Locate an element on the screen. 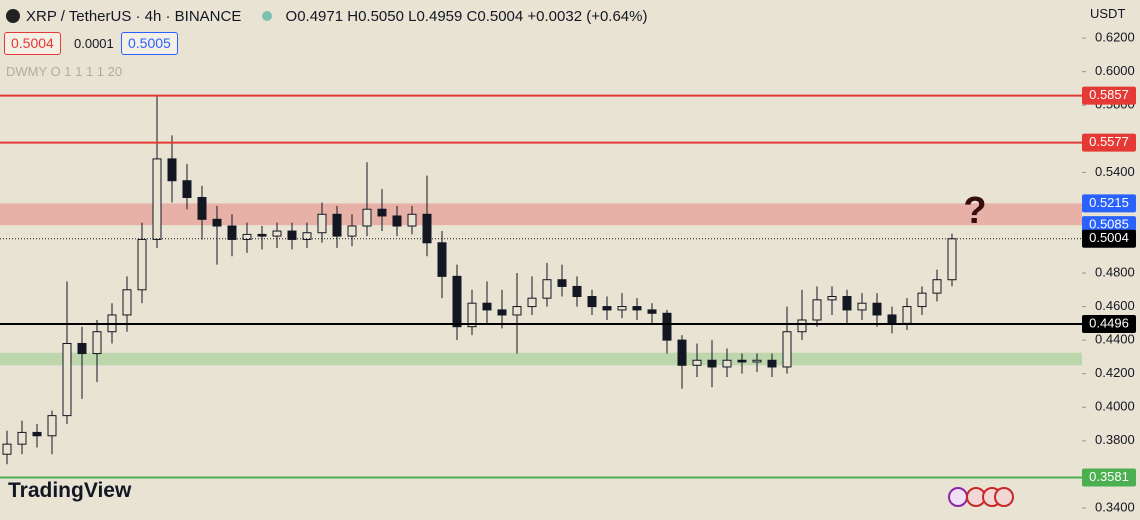  price-tag-label: 0.4496 is located at coordinates (1109, 322).